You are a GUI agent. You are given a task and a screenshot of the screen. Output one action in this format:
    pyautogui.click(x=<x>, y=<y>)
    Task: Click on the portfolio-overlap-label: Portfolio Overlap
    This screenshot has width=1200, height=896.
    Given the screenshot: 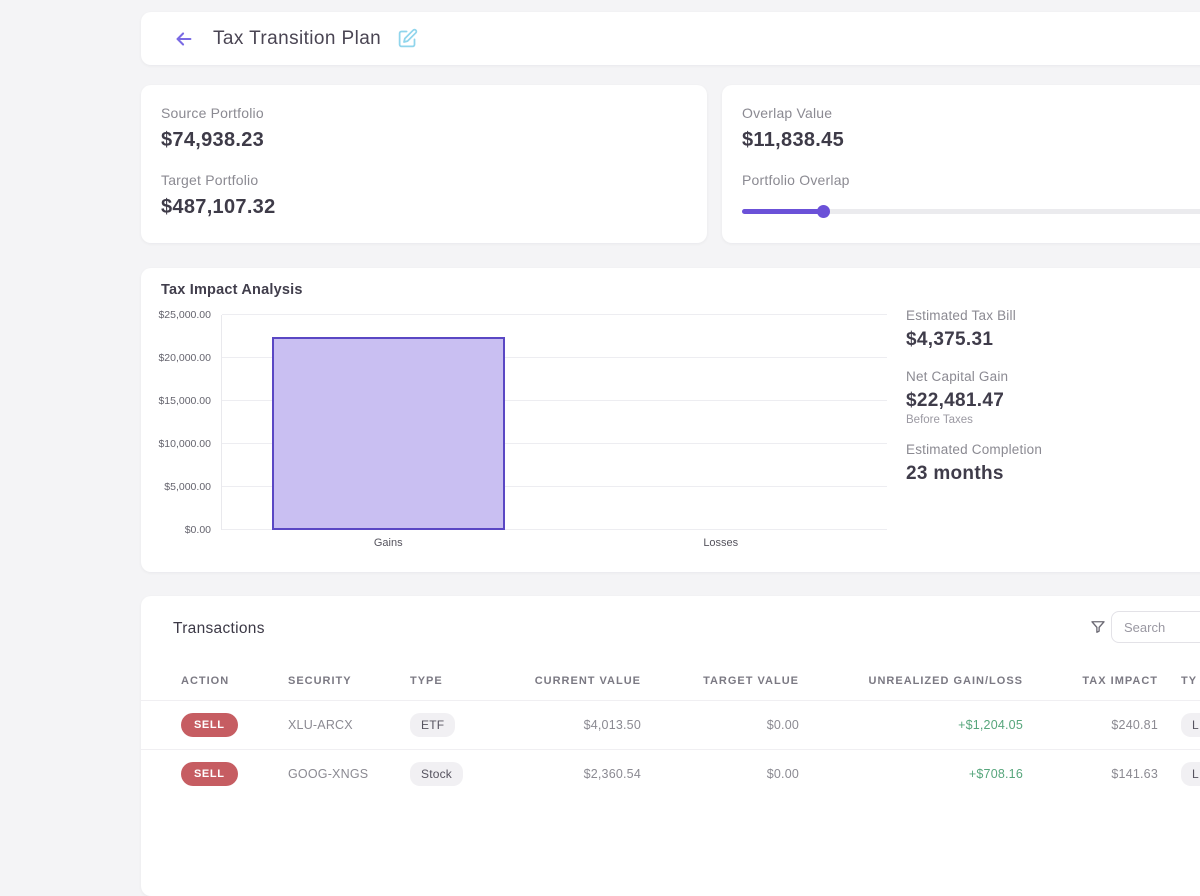 What is the action you would take?
    pyautogui.click(x=796, y=180)
    